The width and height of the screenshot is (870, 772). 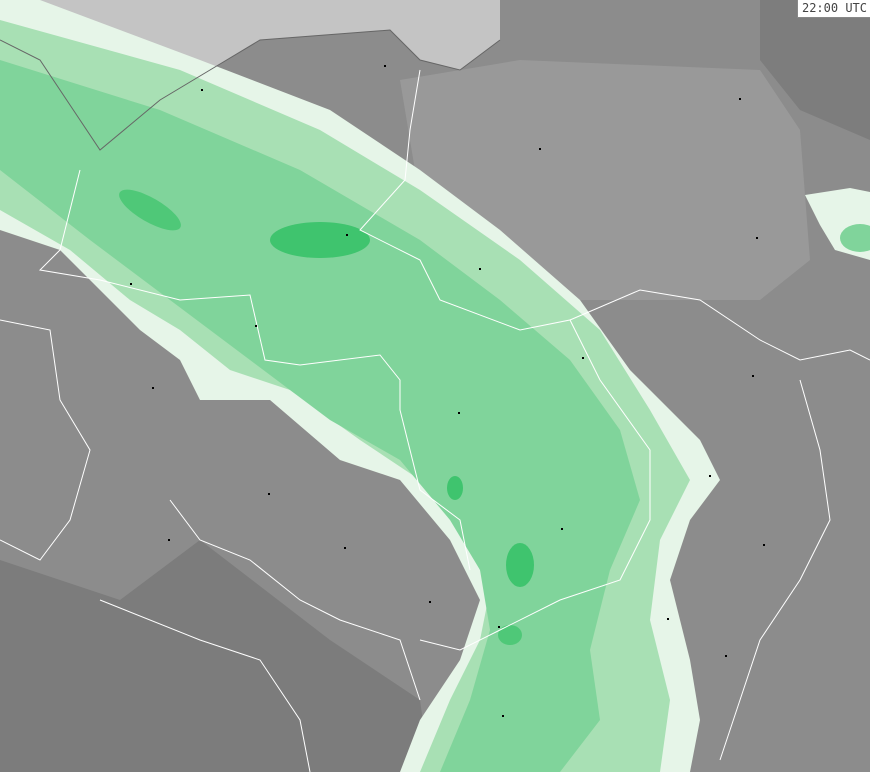 I want to click on land-dark-east, so click(x=815, y=70).